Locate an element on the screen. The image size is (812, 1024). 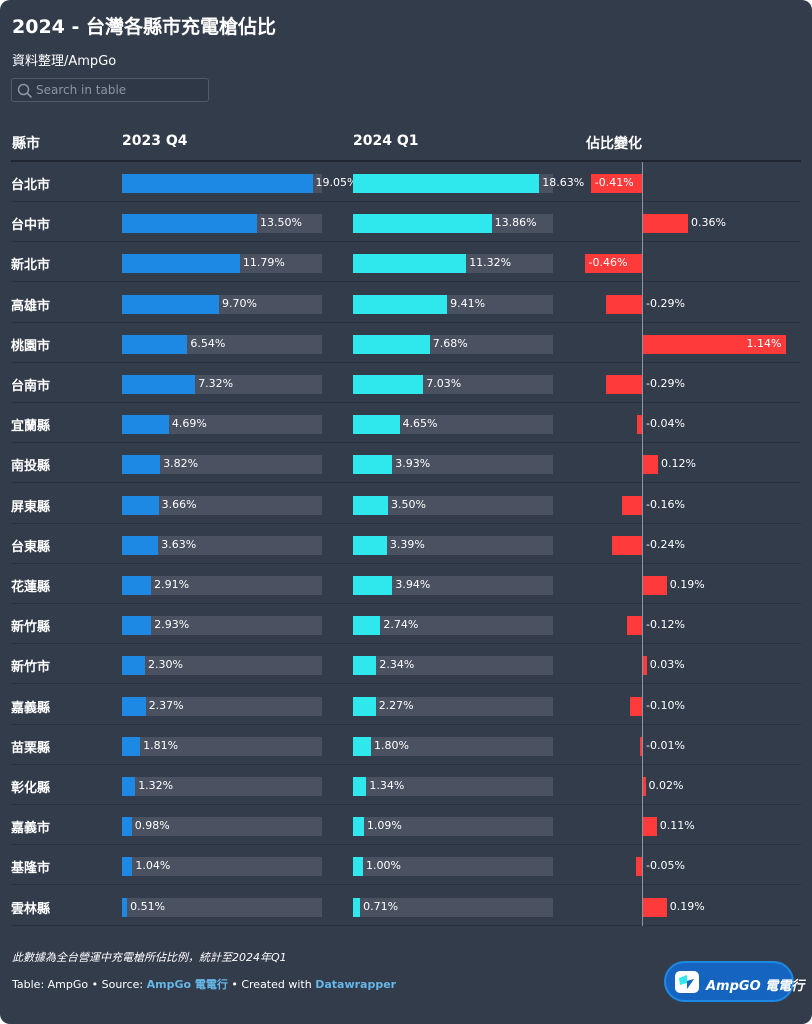
change-value-label: 0.36% is located at coordinates (708, 223).